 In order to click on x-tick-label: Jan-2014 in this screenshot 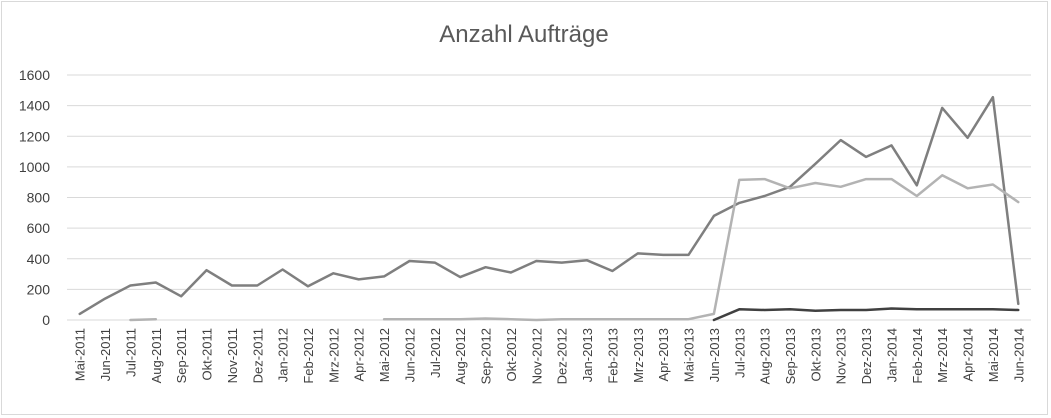, I will do `click(891, 355)`.